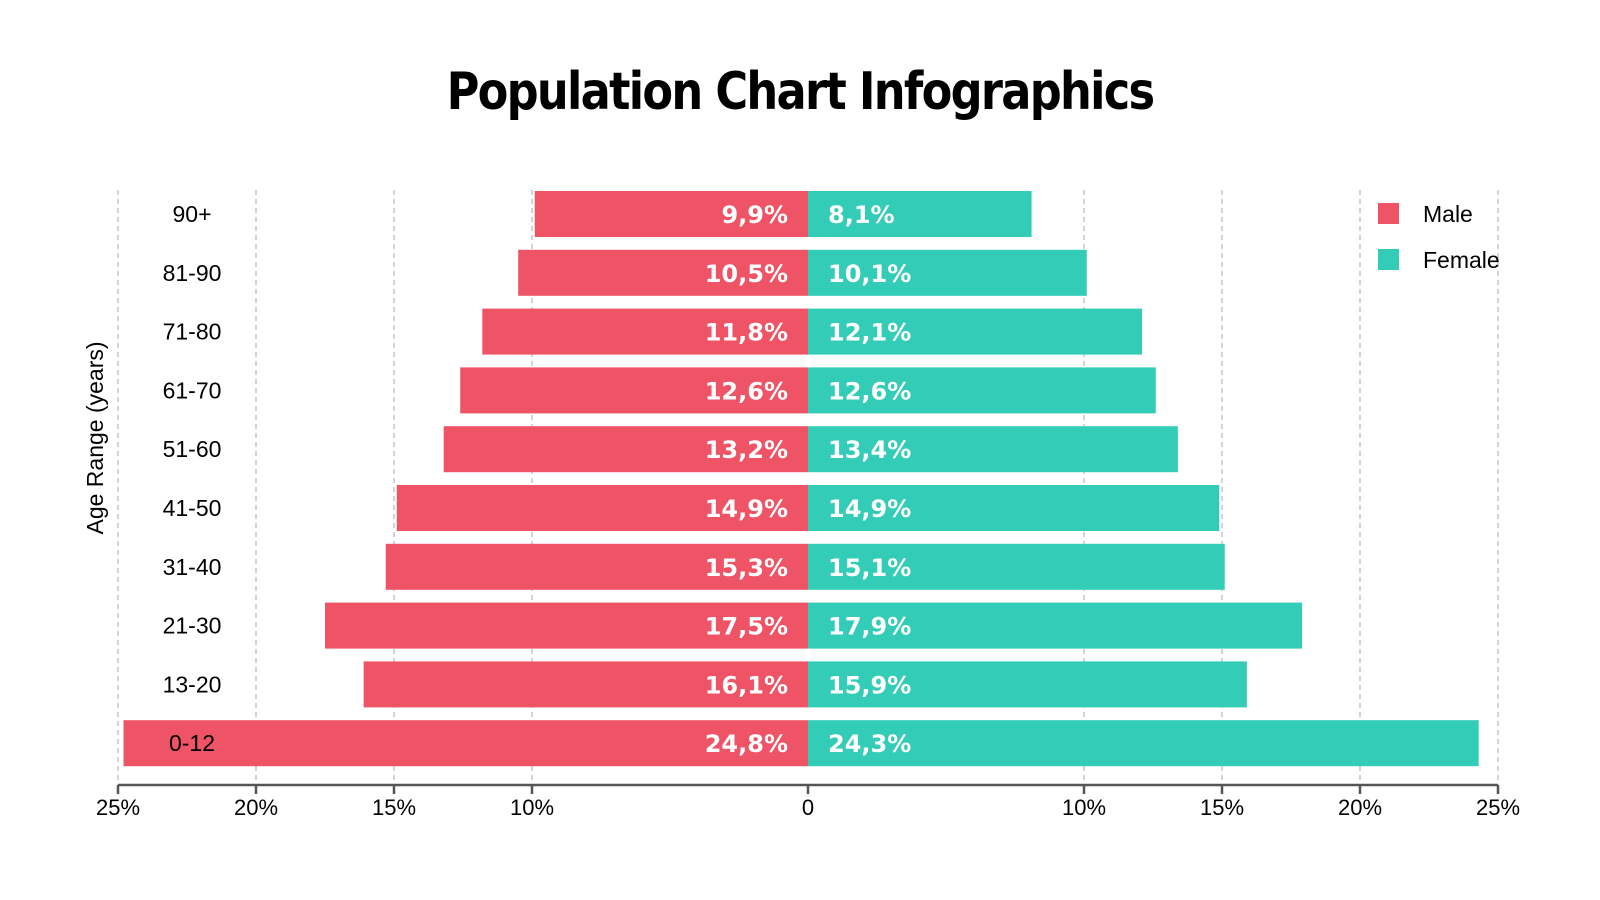  Describe the element at coordinates (869, 274) in the screenshot. I see `female-value-label: 10,1%` at that location.